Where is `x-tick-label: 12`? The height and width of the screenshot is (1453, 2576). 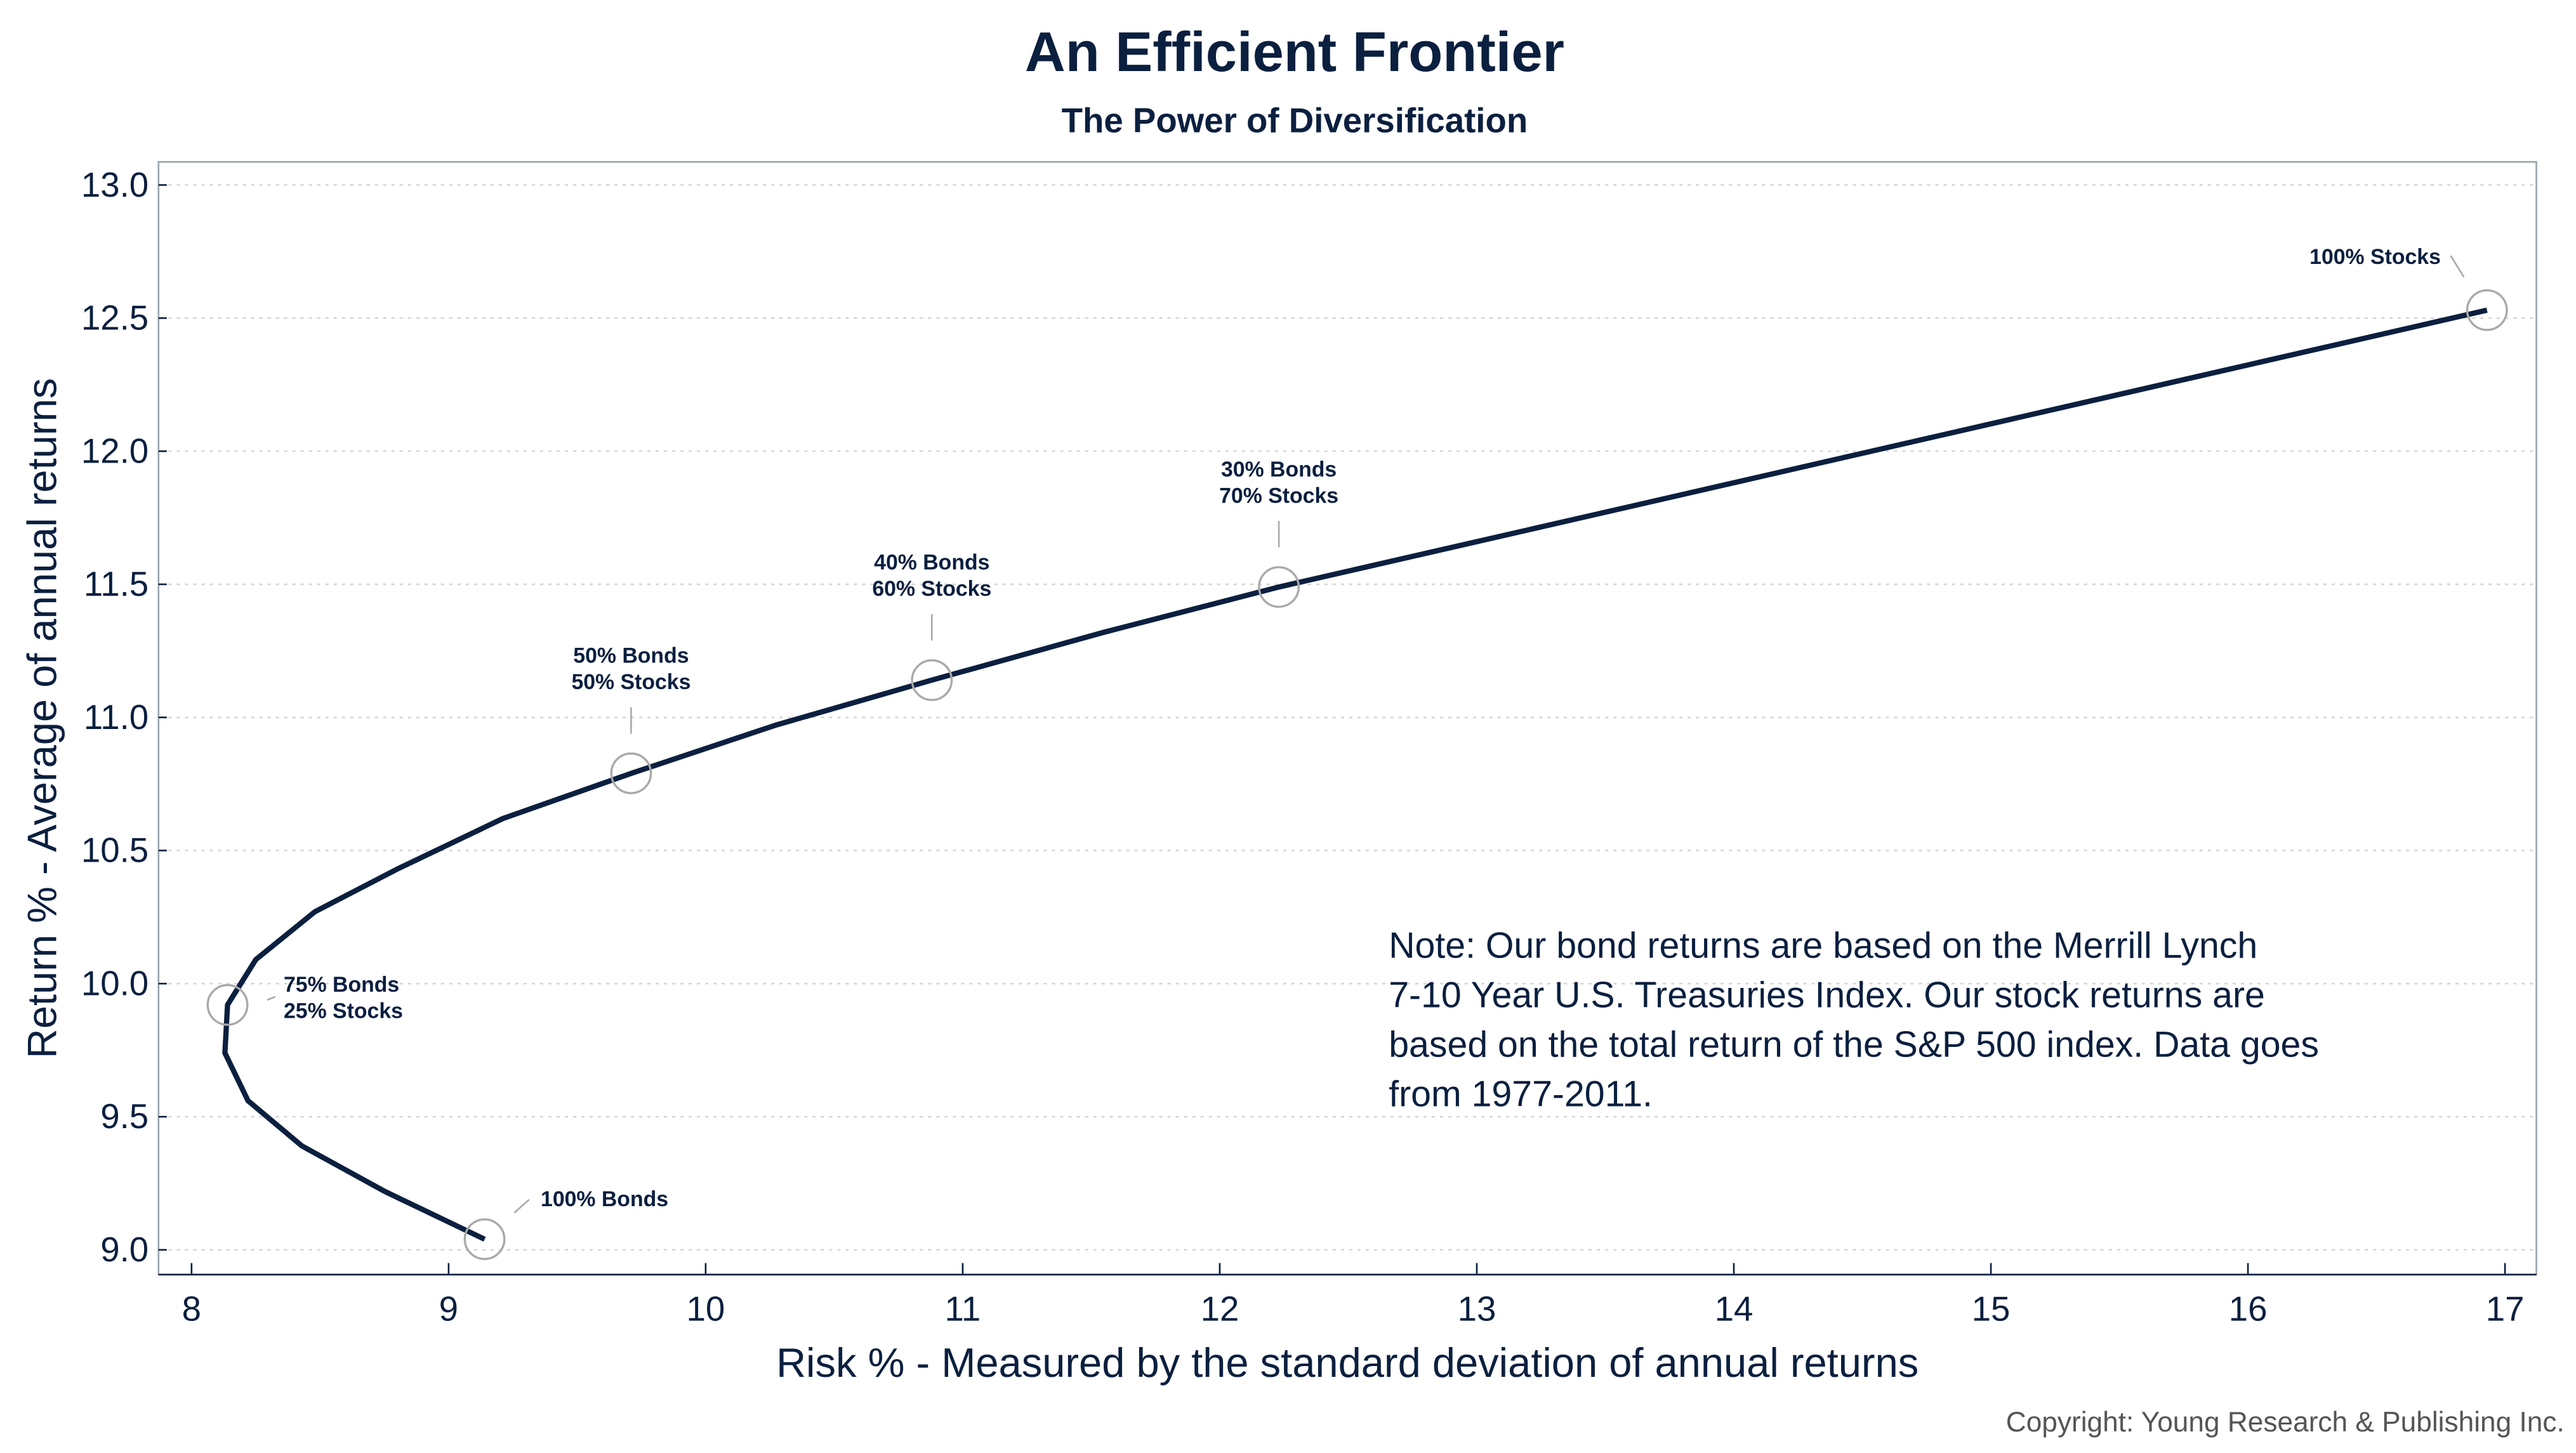
x-tick-label: 12 is located at coordinates (1220, 1309).